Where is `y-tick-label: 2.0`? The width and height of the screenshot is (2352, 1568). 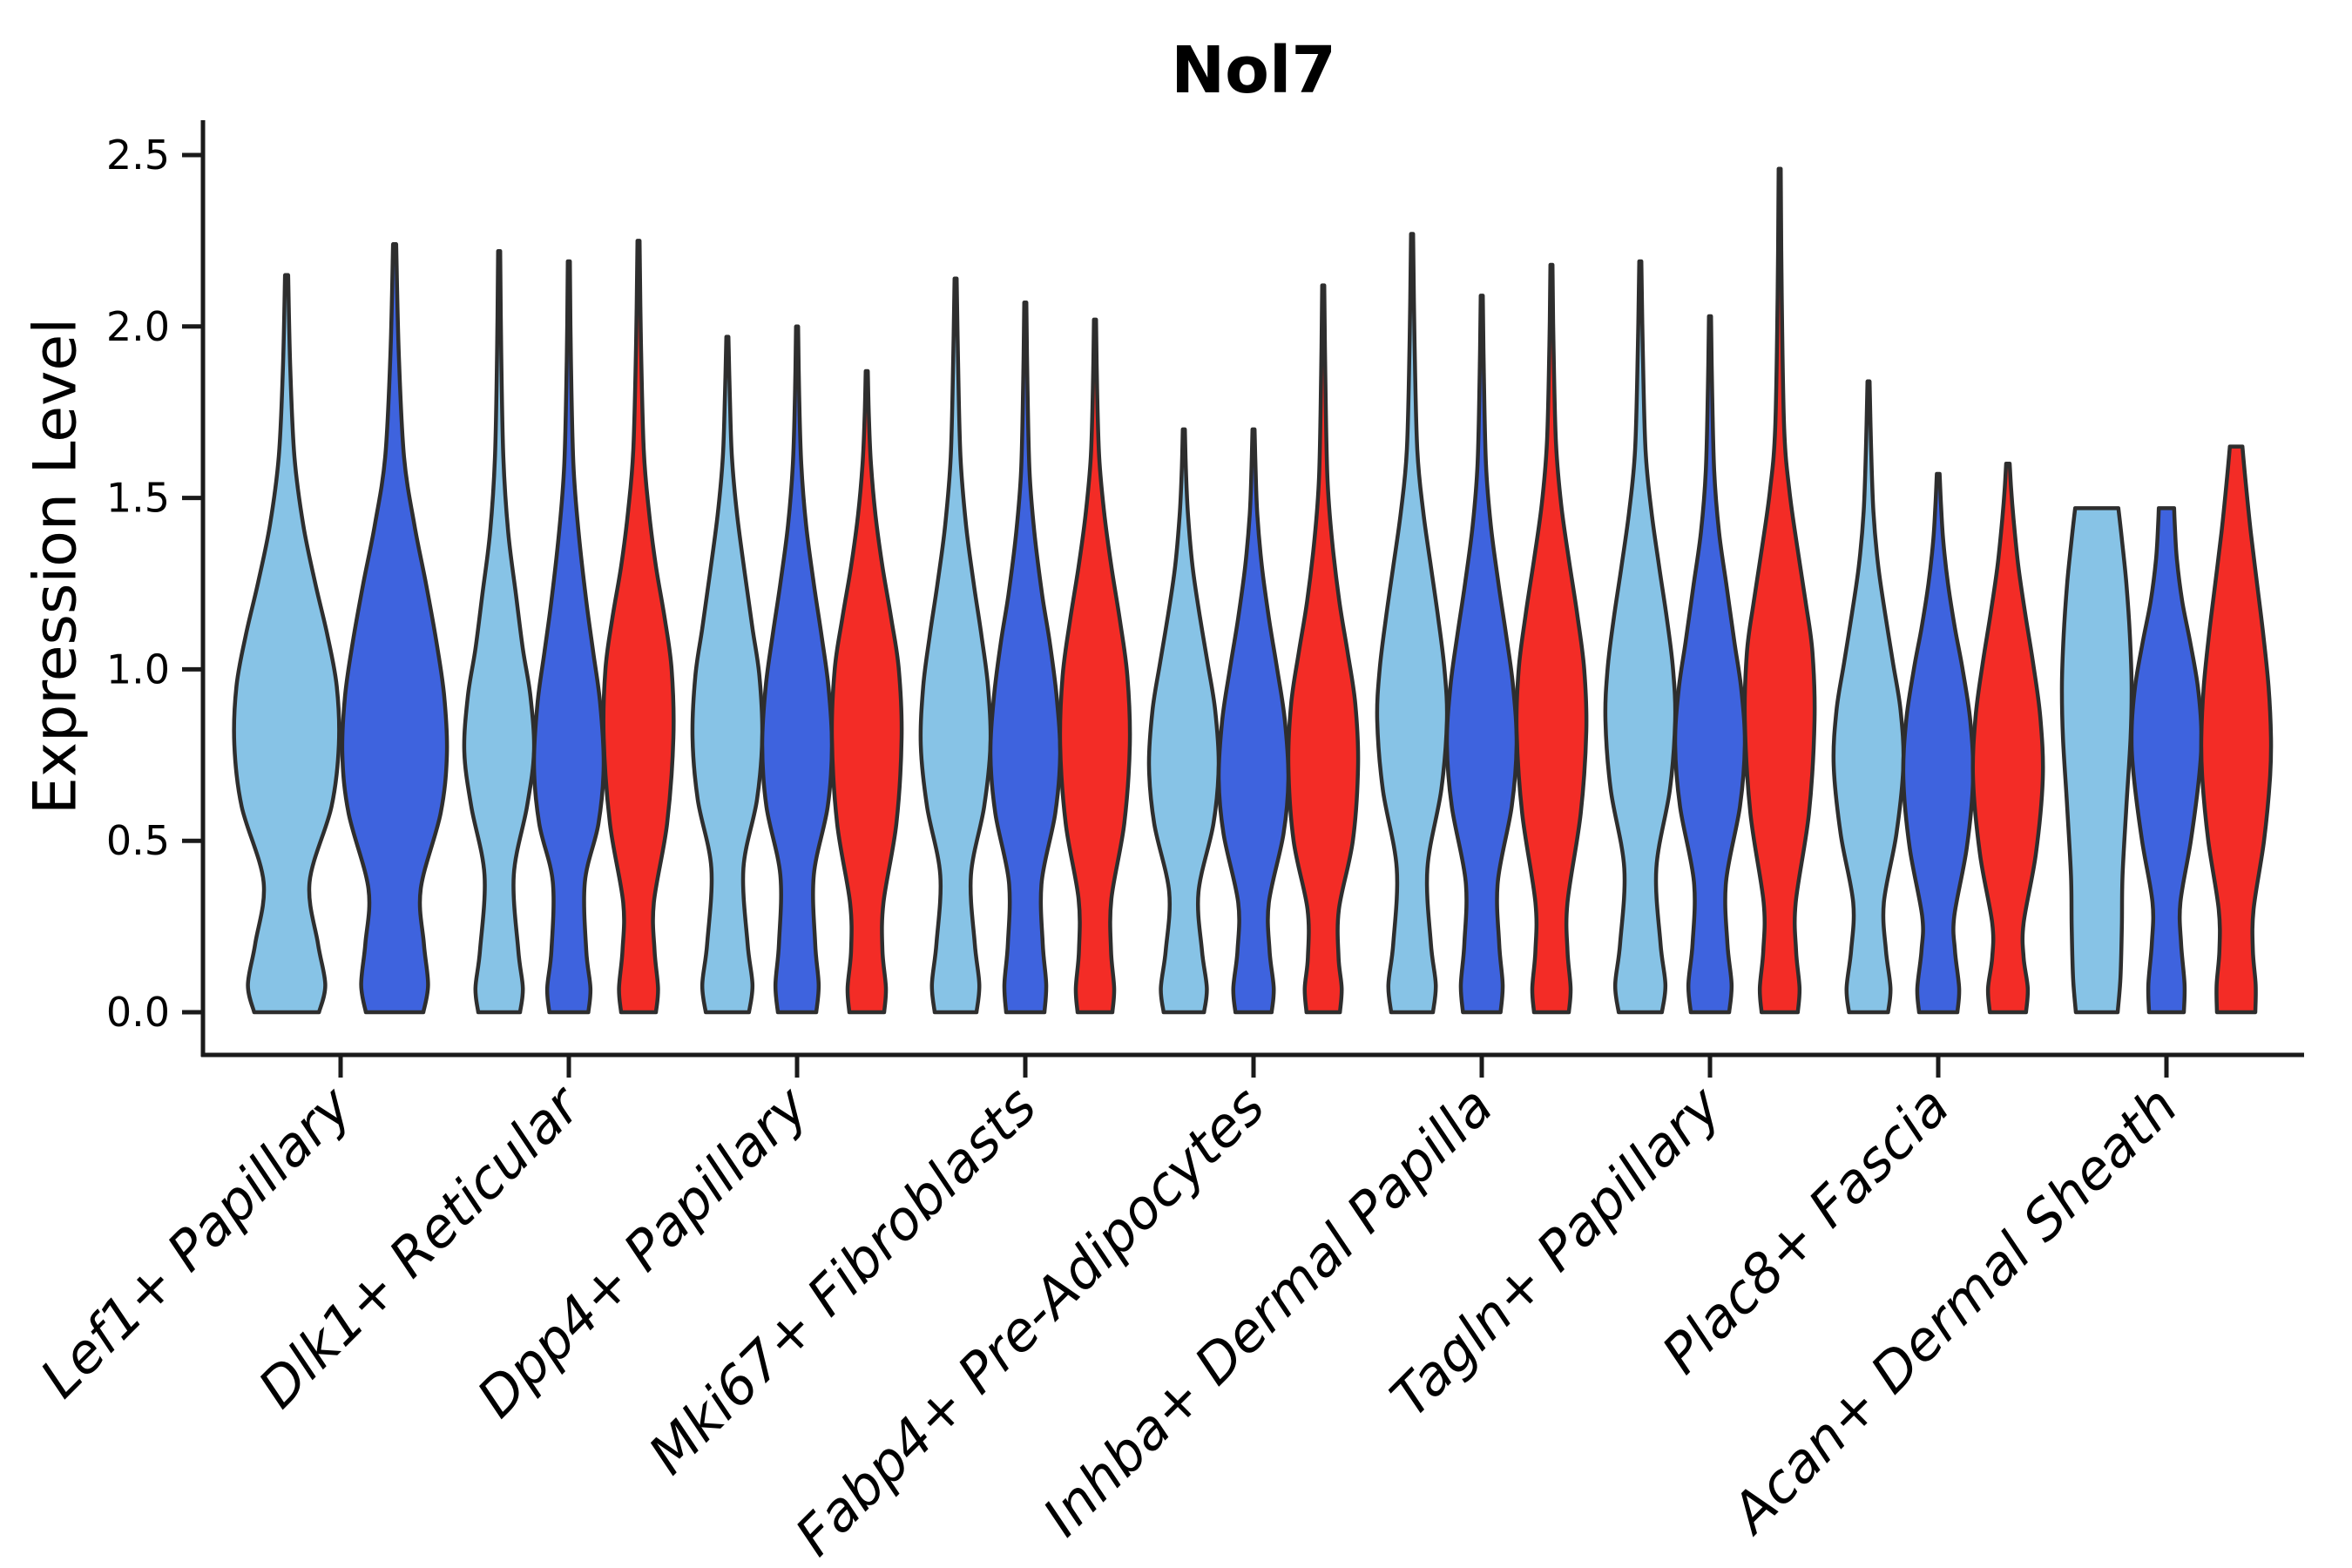
y-tick-label: 2.0 is located at coordinates (138, 326).